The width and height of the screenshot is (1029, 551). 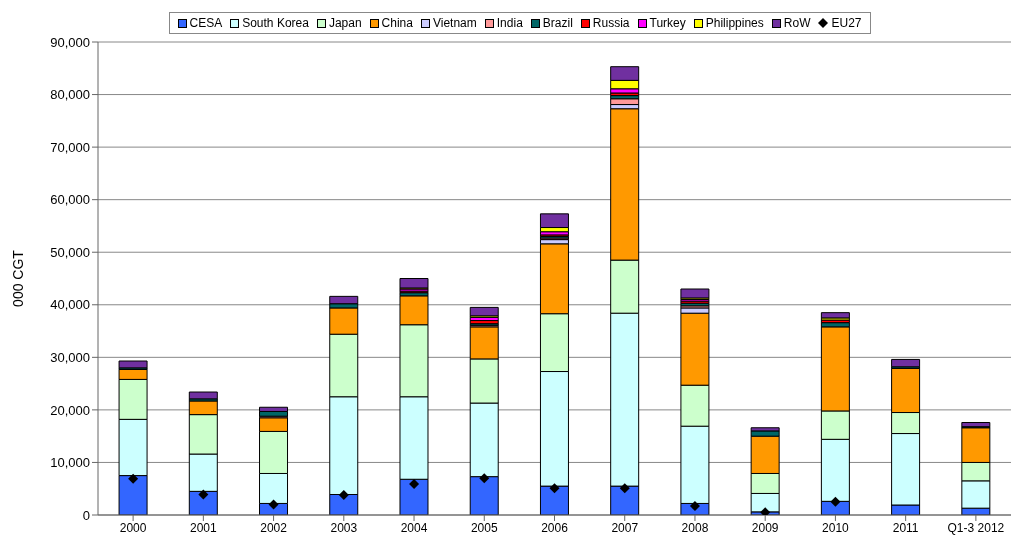 I want to click on x-tick-label: 2005, so click(x=484, y=527).